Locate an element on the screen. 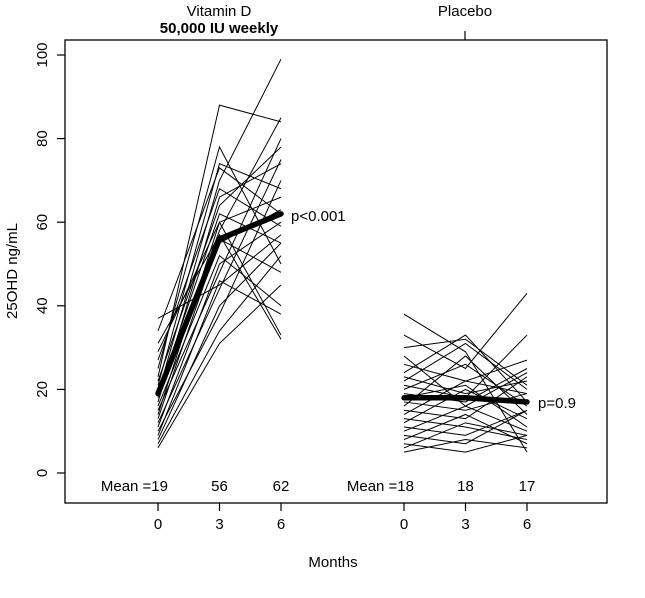 The image size is (645, 598). y-tick-label: 40 is located at coordinates (42, 305).